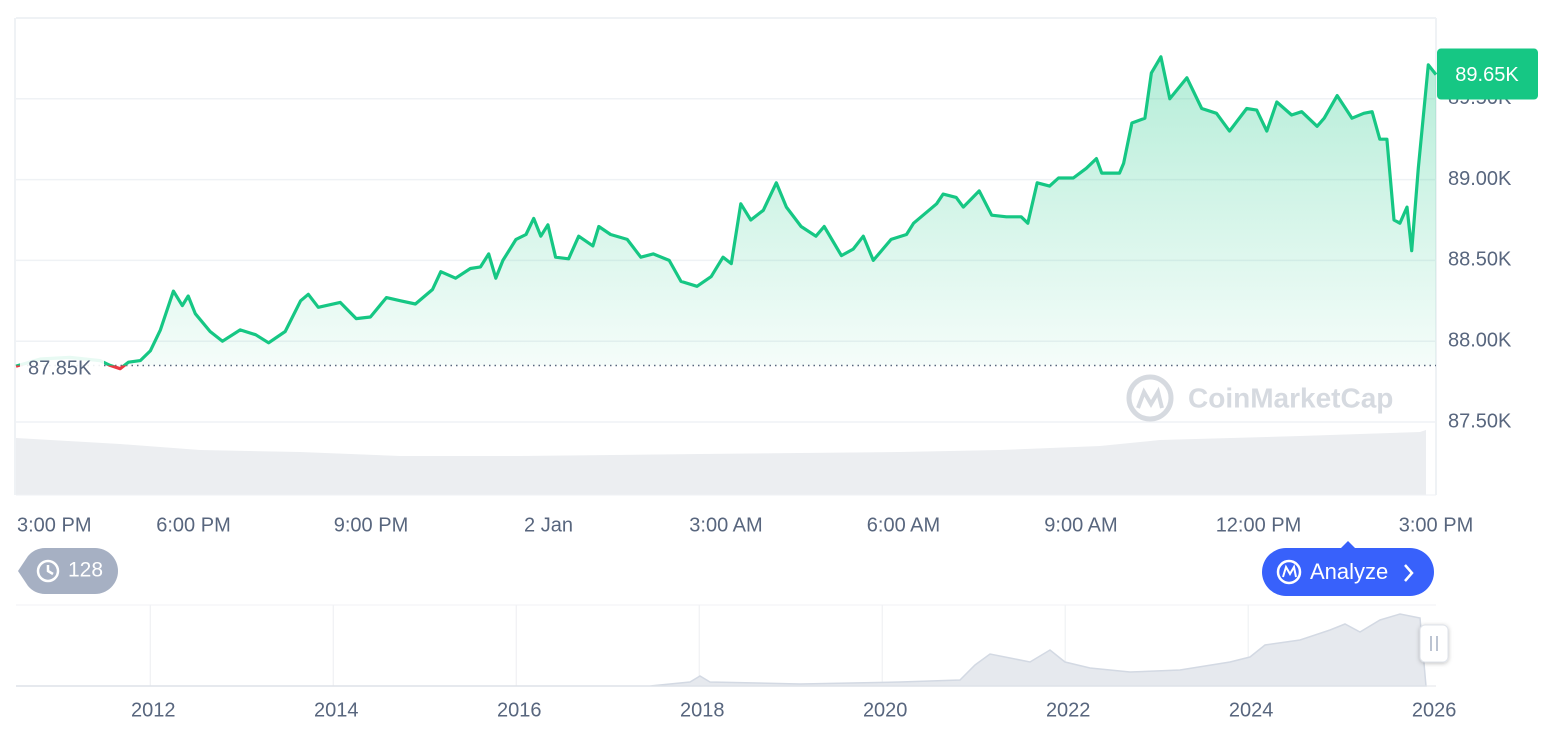  Describe the element at coordinates (885, 710) in the screenshot. I see `navigator-tick-label: 2020` at that location.